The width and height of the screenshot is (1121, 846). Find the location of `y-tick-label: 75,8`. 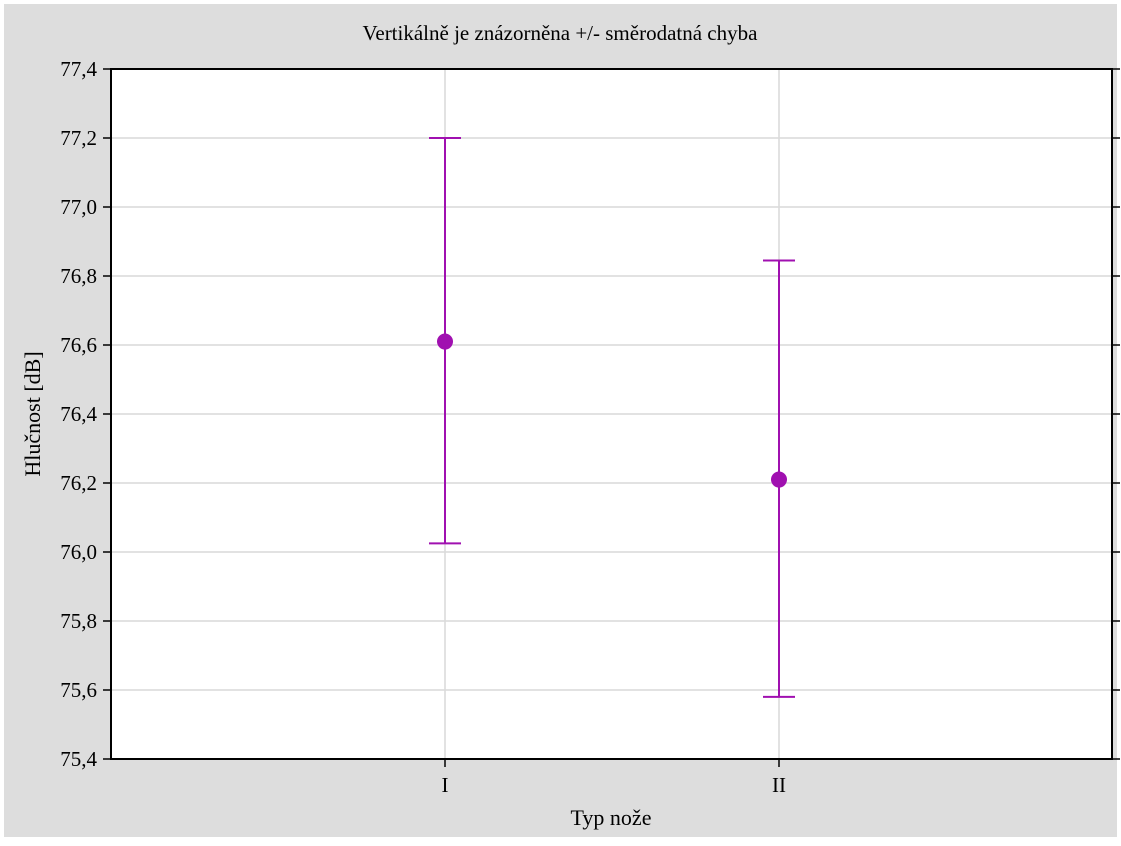

y-tick-label: 75,8 is located at coordinates (78, 621).